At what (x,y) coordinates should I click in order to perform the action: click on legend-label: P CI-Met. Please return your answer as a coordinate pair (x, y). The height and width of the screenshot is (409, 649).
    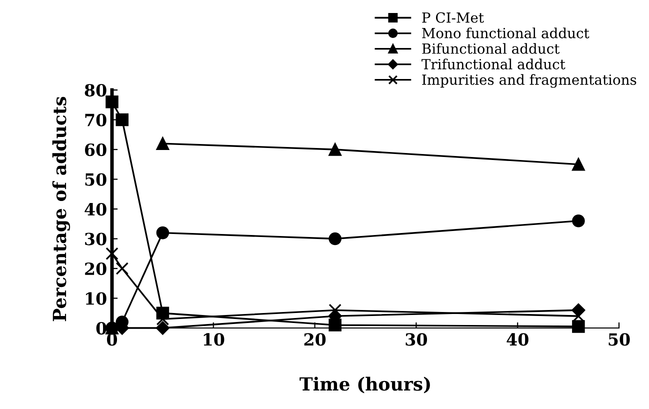
    Looking at the image, I should click on (453, 17).